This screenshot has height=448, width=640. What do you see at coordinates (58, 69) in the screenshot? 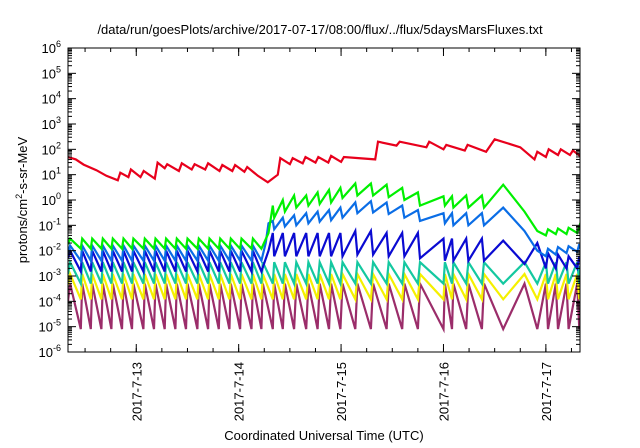
I see `y-tick-exponent: 5` at bounding box center [58, 69].